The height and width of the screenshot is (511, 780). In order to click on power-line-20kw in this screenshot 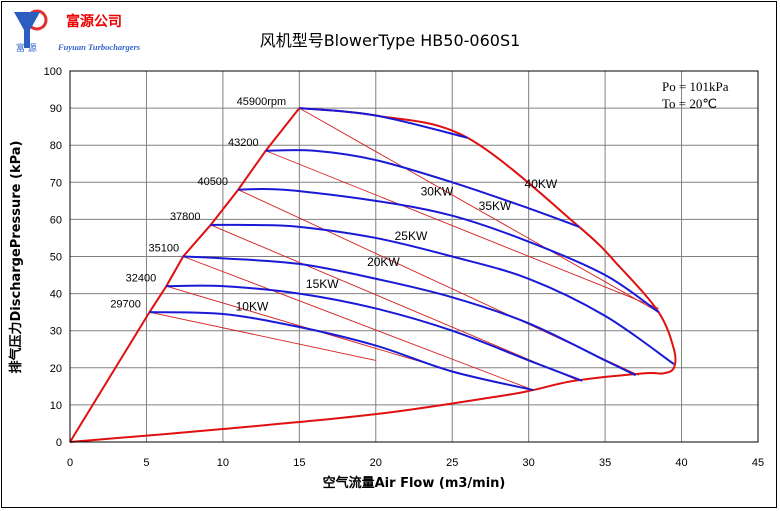, I will do `click(358, 323)`.